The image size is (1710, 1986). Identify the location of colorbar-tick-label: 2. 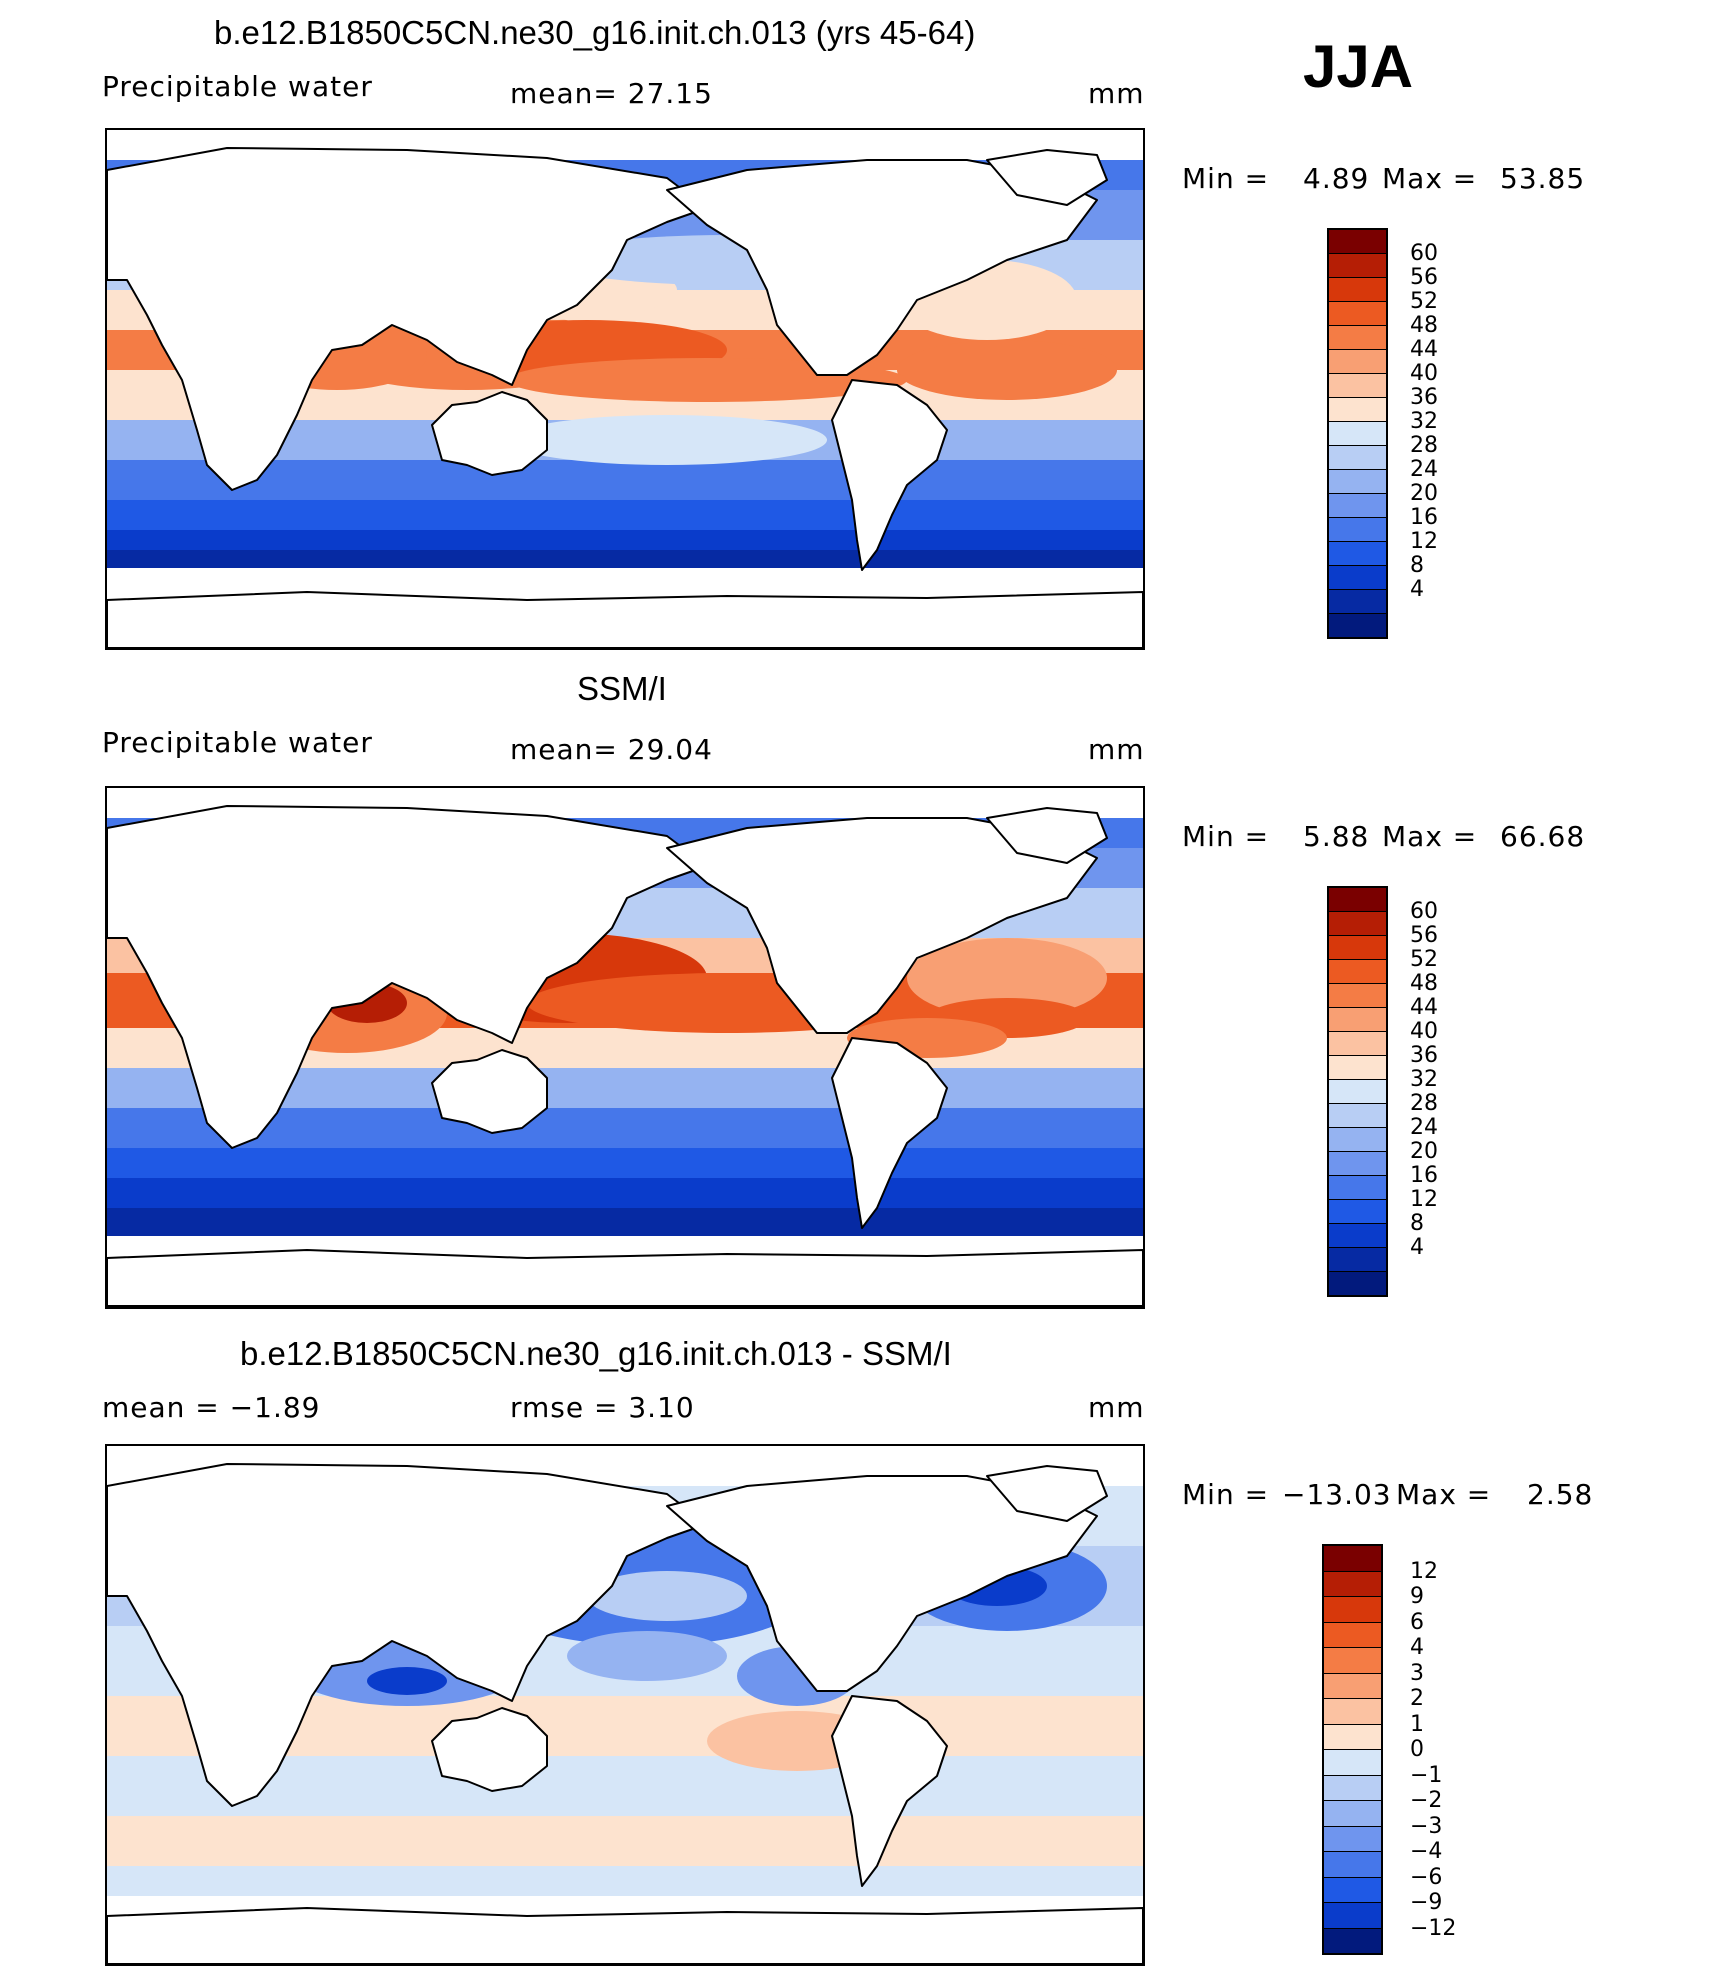
(1417, 1698).